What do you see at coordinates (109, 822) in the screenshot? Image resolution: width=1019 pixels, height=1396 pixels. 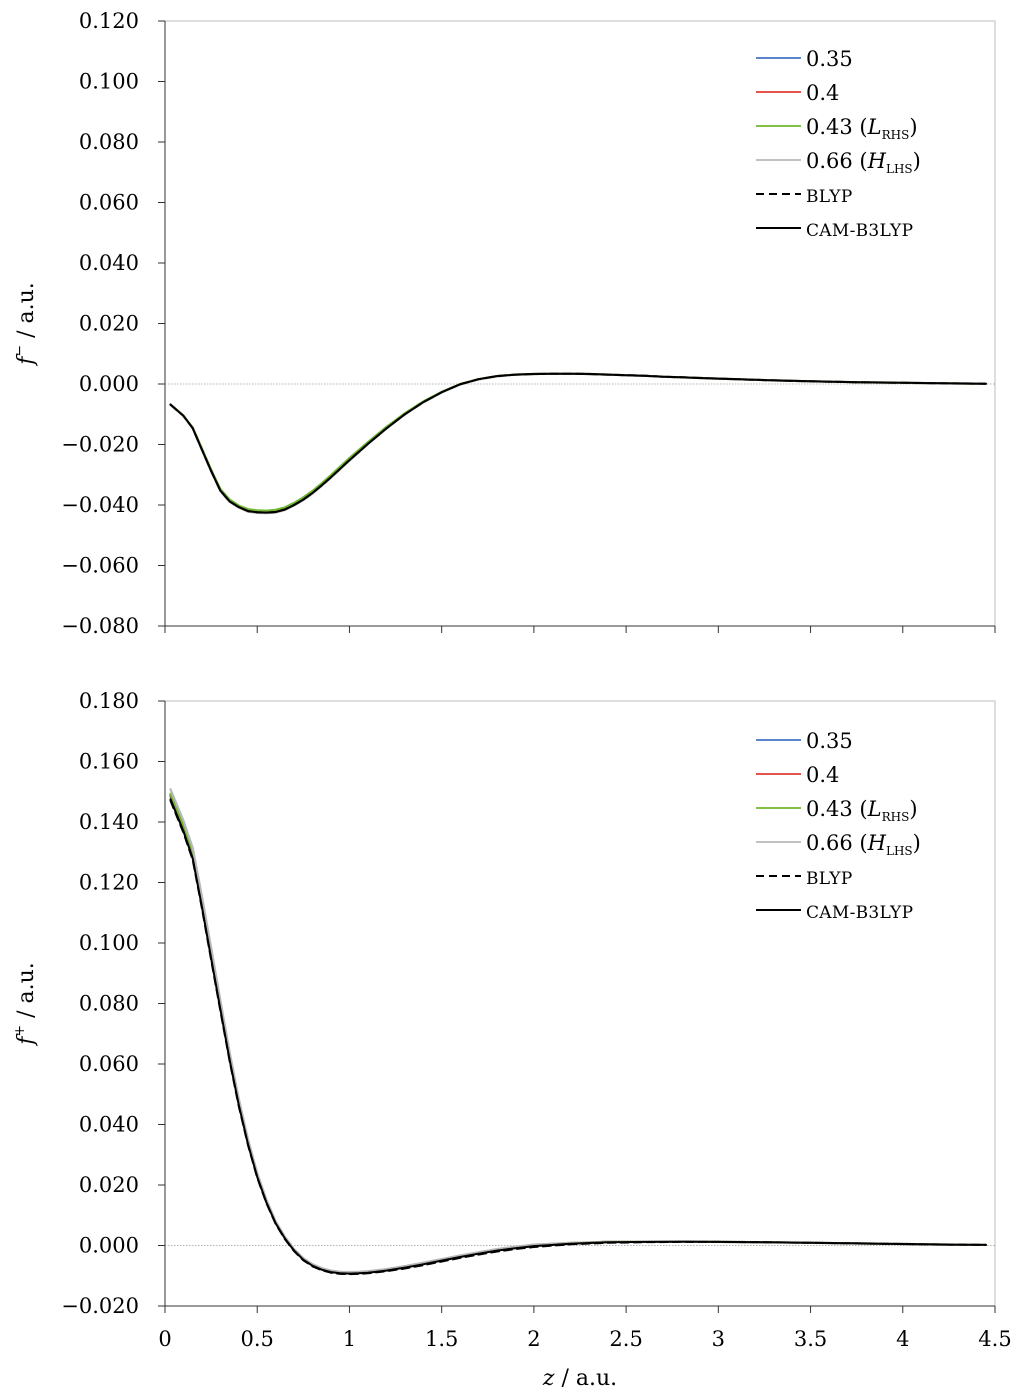 I see `y-tick-label: 0.140` at bounding box center [109, 822].